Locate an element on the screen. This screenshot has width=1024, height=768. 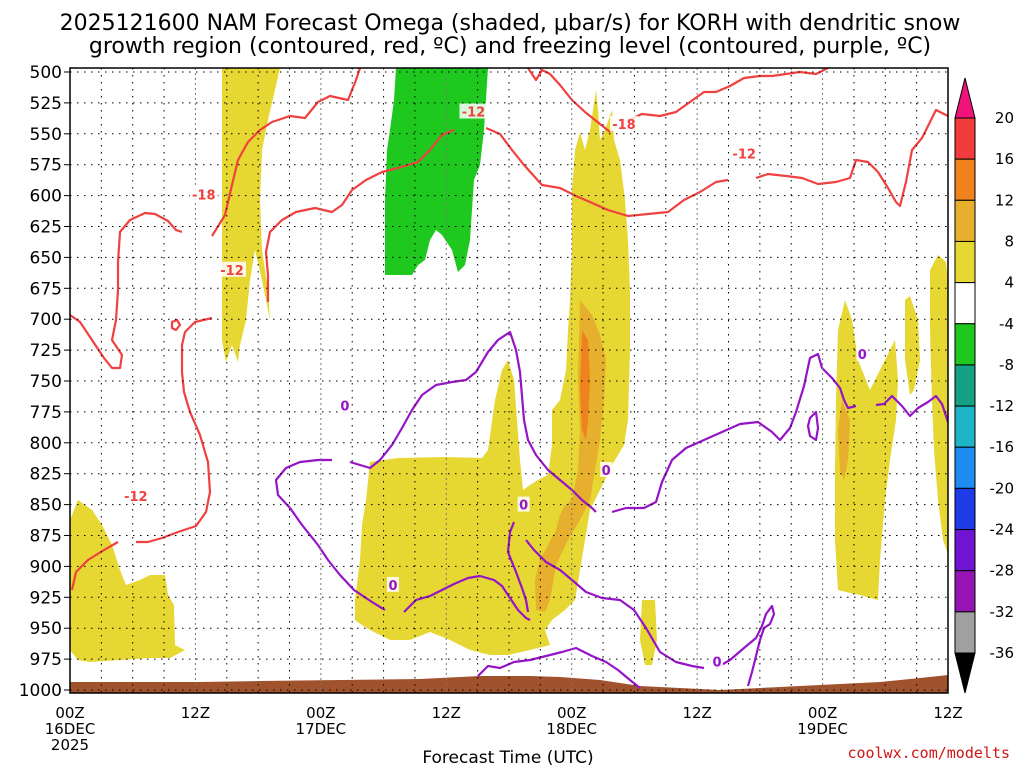
y-tick-label: 925 is located at coordinates (46, 598).